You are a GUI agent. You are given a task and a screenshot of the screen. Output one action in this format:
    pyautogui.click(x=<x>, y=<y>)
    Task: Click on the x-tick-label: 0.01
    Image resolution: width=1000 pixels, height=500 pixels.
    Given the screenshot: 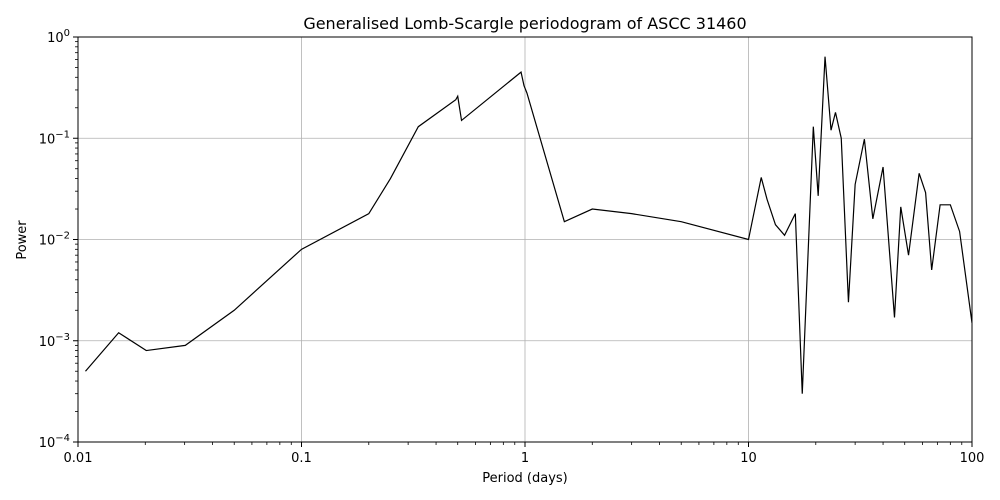 What is the action you would take?
    pyautogui.click(x=78, y=458)
    